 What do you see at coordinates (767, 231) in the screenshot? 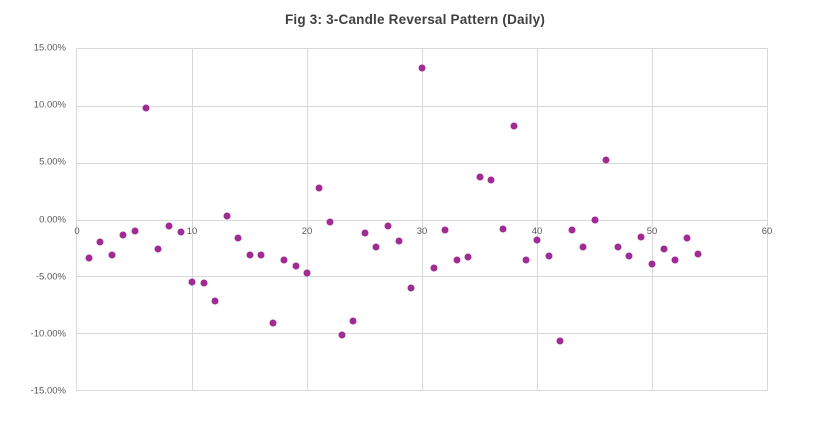
I see `x-tick-label: 60` at bounding box center [767, 231].